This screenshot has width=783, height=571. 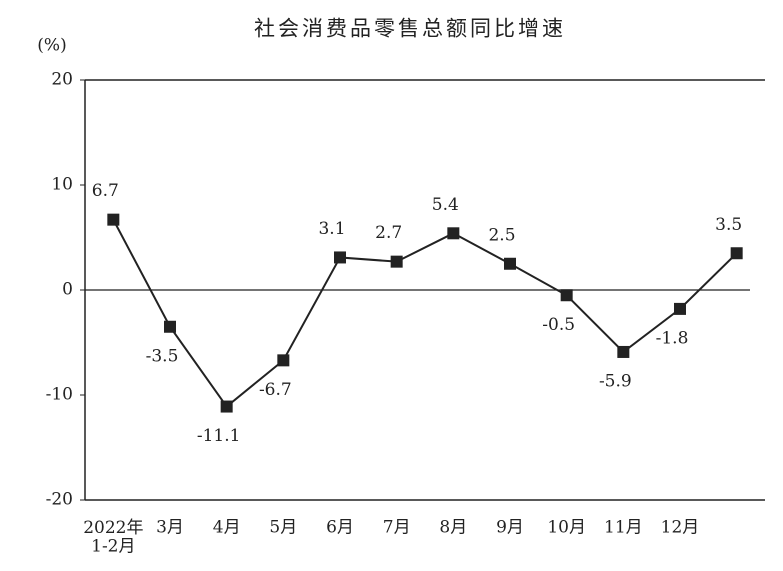 What do you see at coordinates (62, 185) in the screenshot?
I see `y-tick-label: 10` at bounding box center [62, 185].